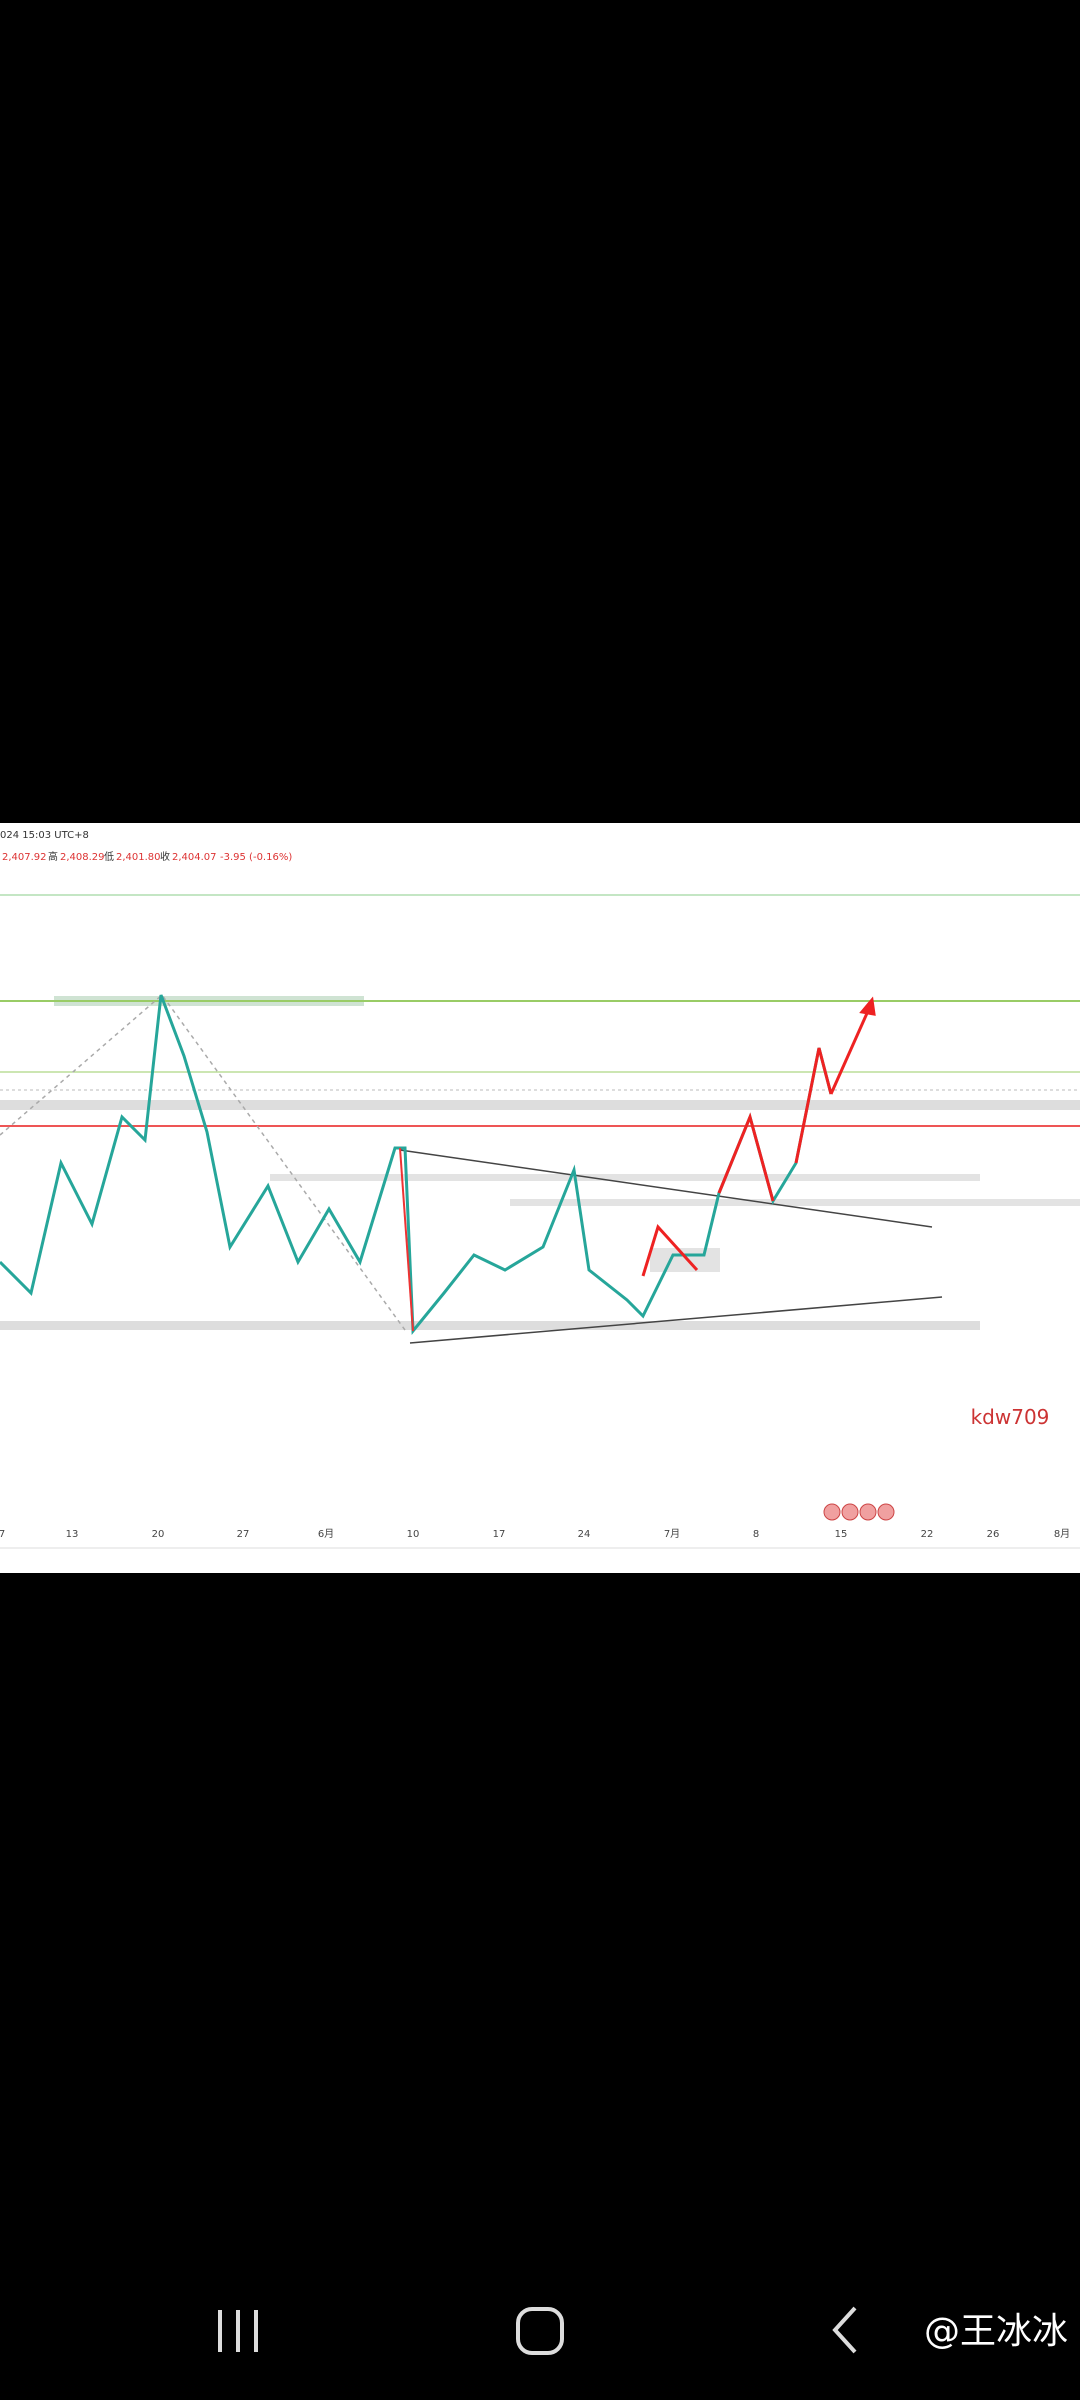  I want to click on x-tick-label: 7月, so click(672, 1534).